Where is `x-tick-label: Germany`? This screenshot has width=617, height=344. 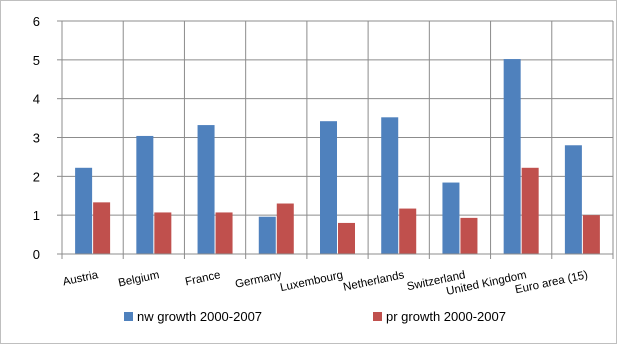
x-tick-label: Germany is located at coordinates (258, 280).